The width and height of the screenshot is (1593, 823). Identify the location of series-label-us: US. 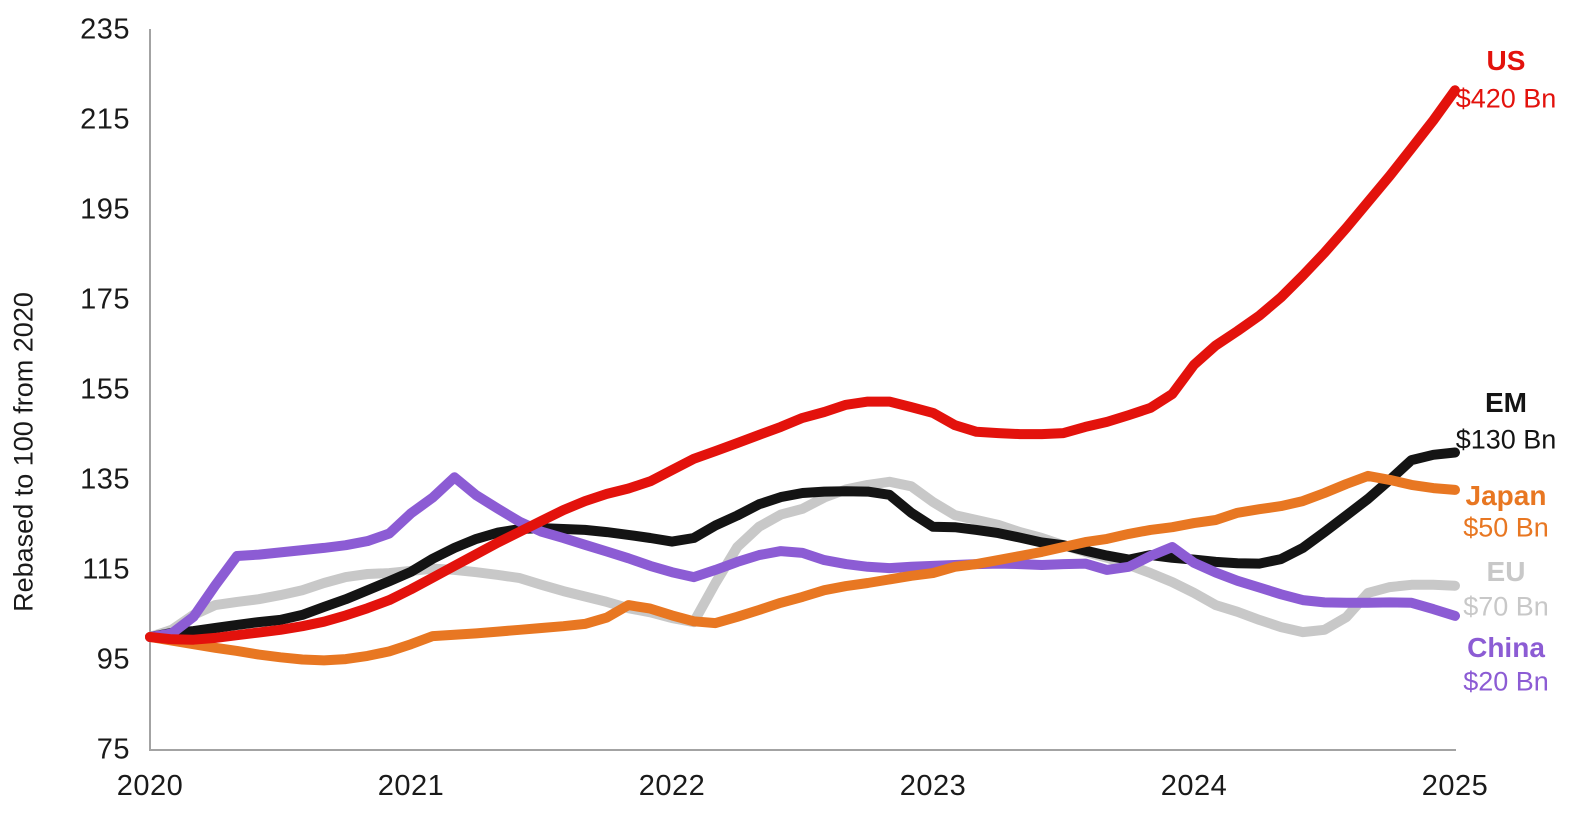
(1506, 60).